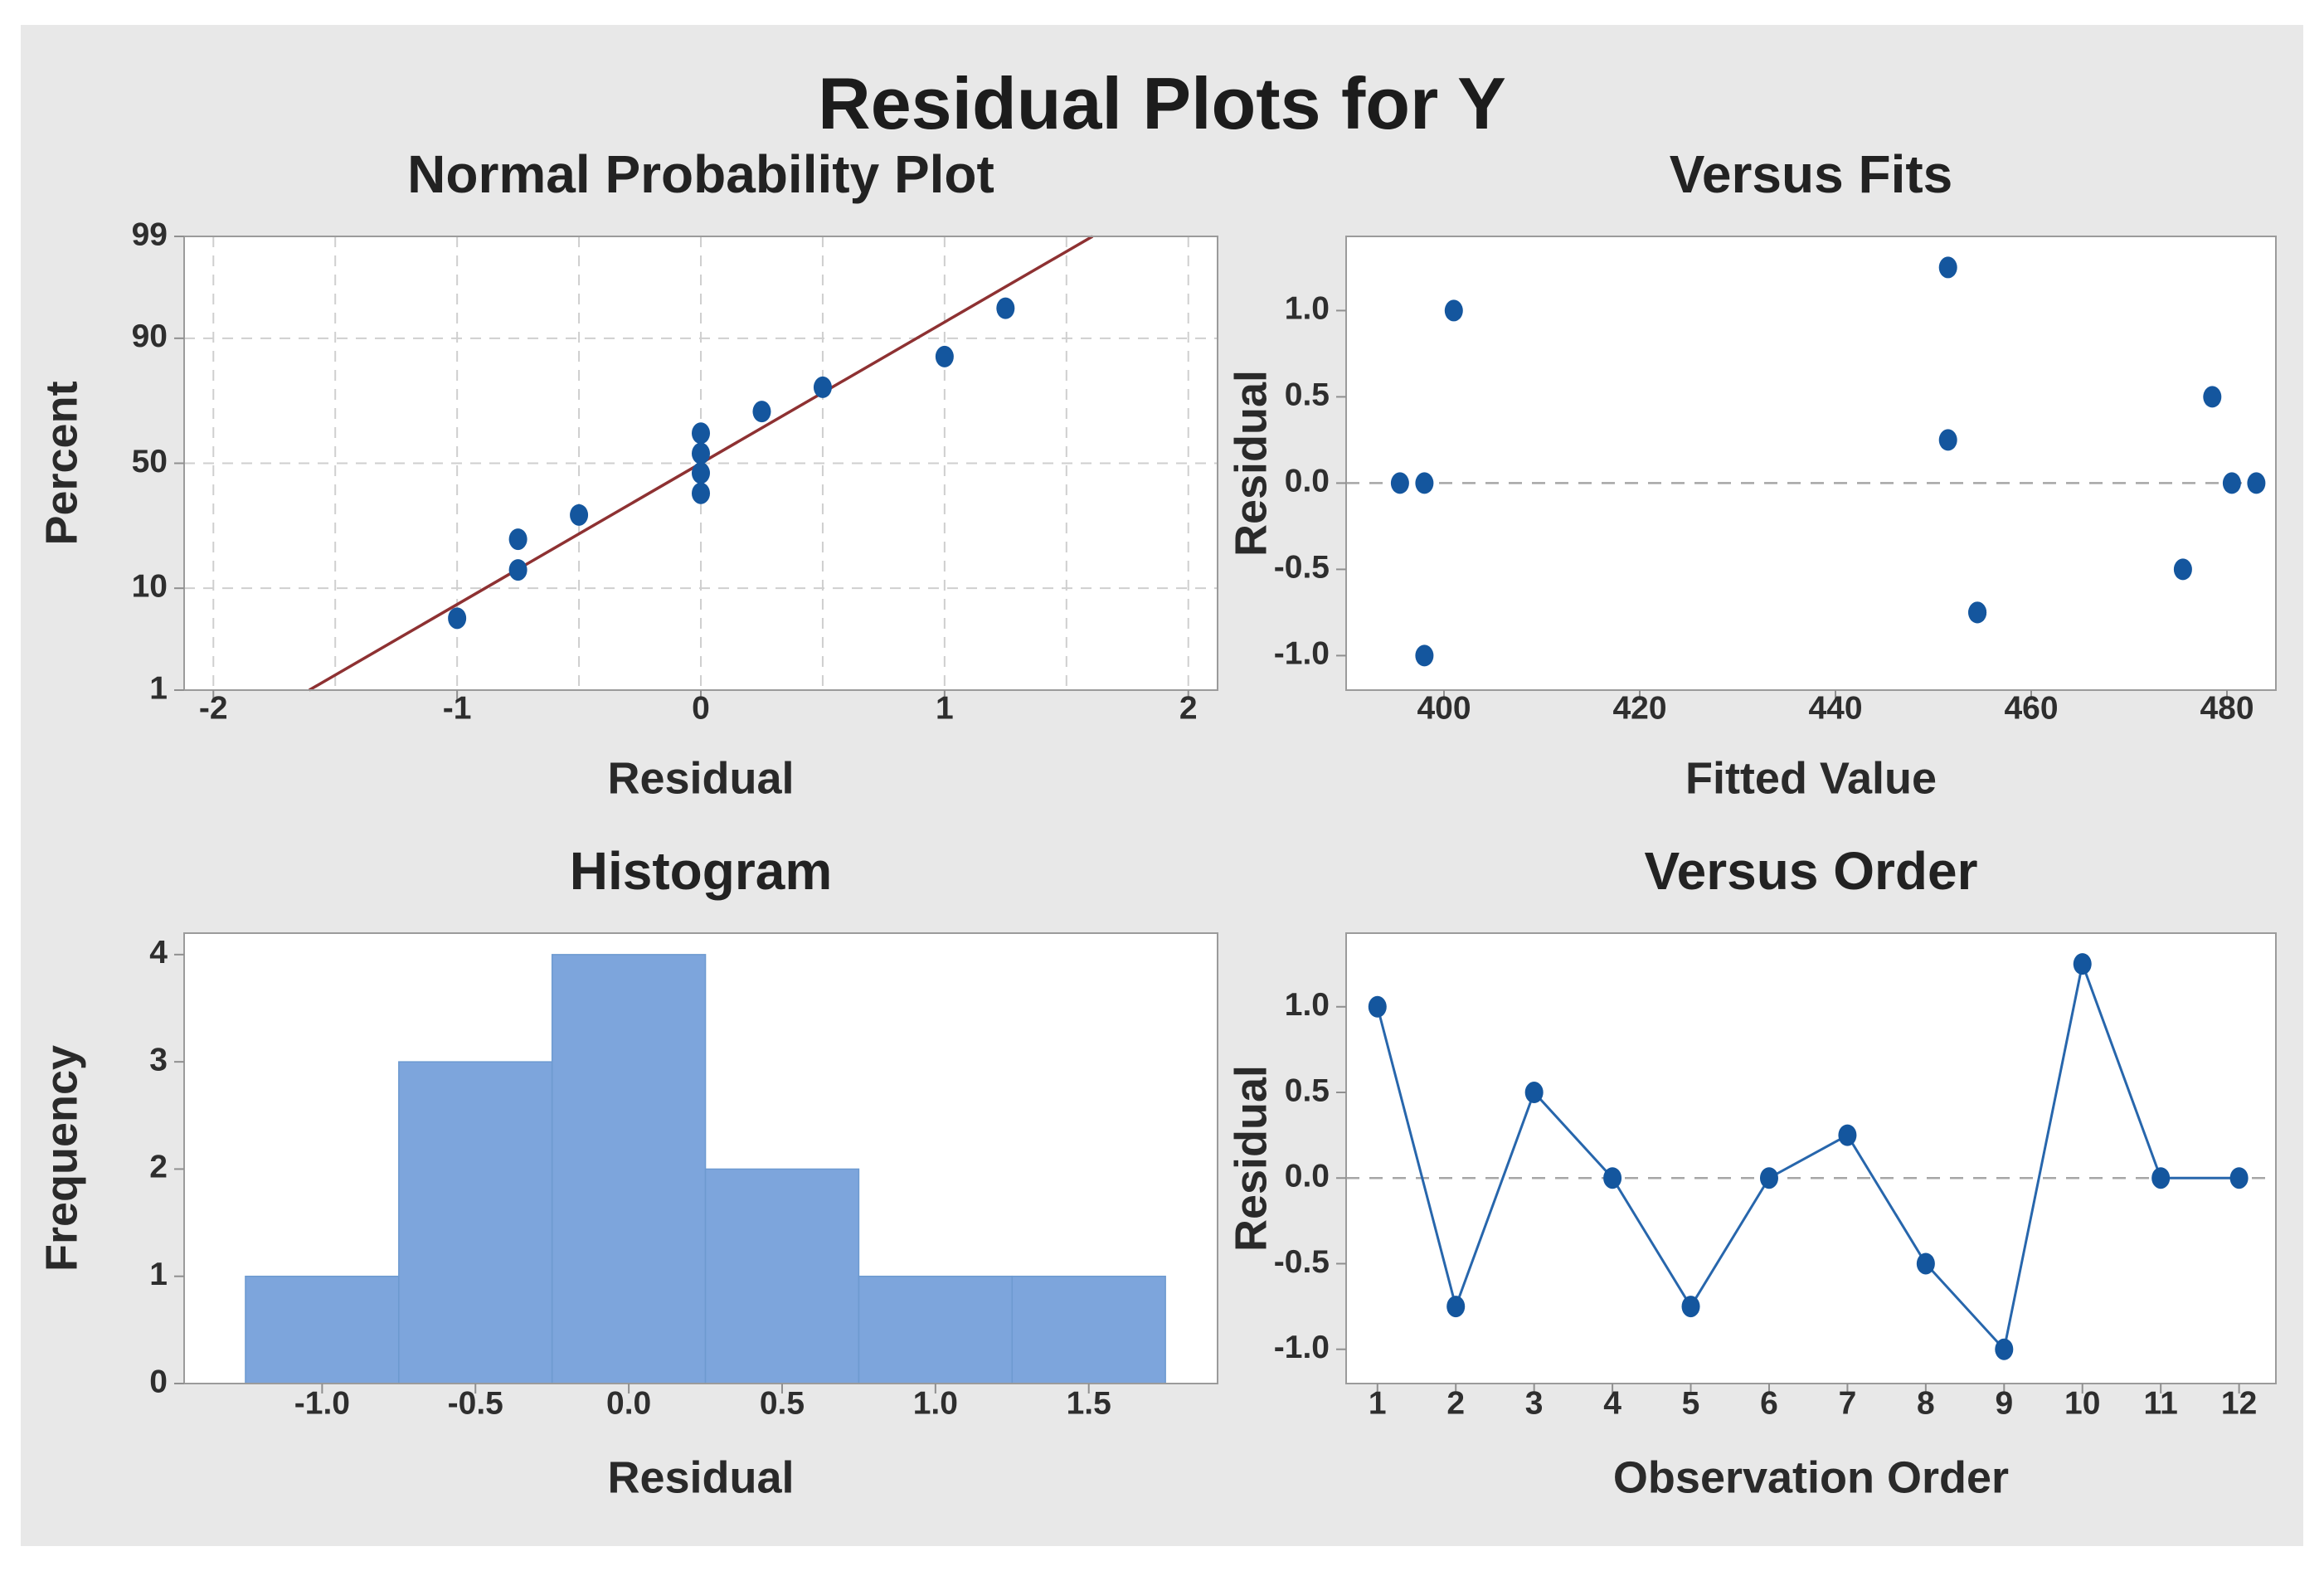 Image resolution: width=2324 pixels, height=1571 pixels. What do you see at coordinates (1444, 708) in the screenshot?
I see `x-tick-label: 400` at bounding box center [1444, 708].